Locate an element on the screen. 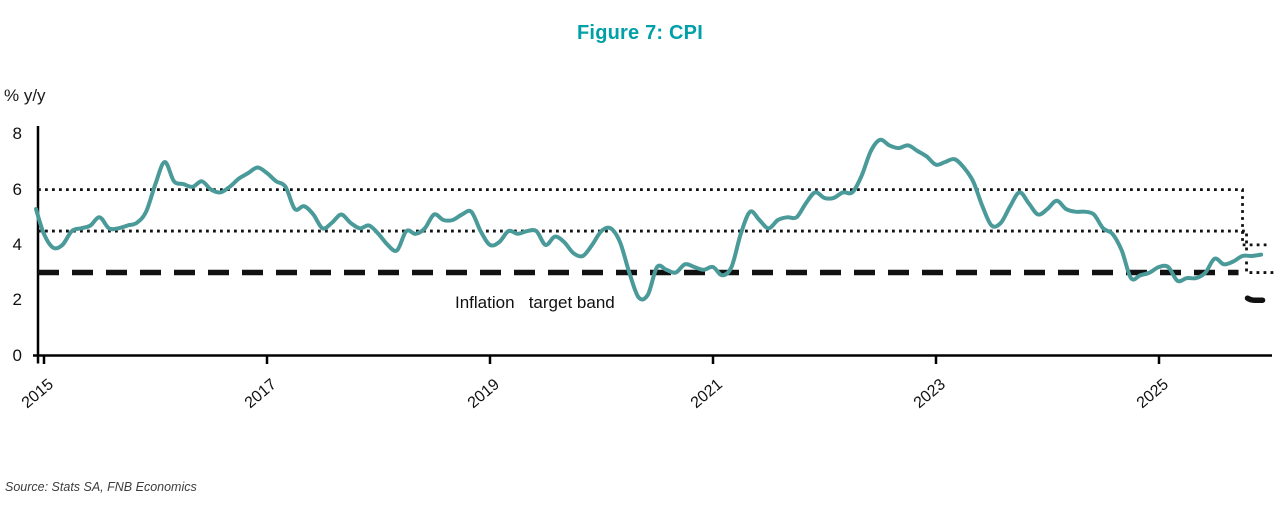 This screenshot has height=520, width=1280. inflation-target-line-new is located at coordinates (1255, 299).